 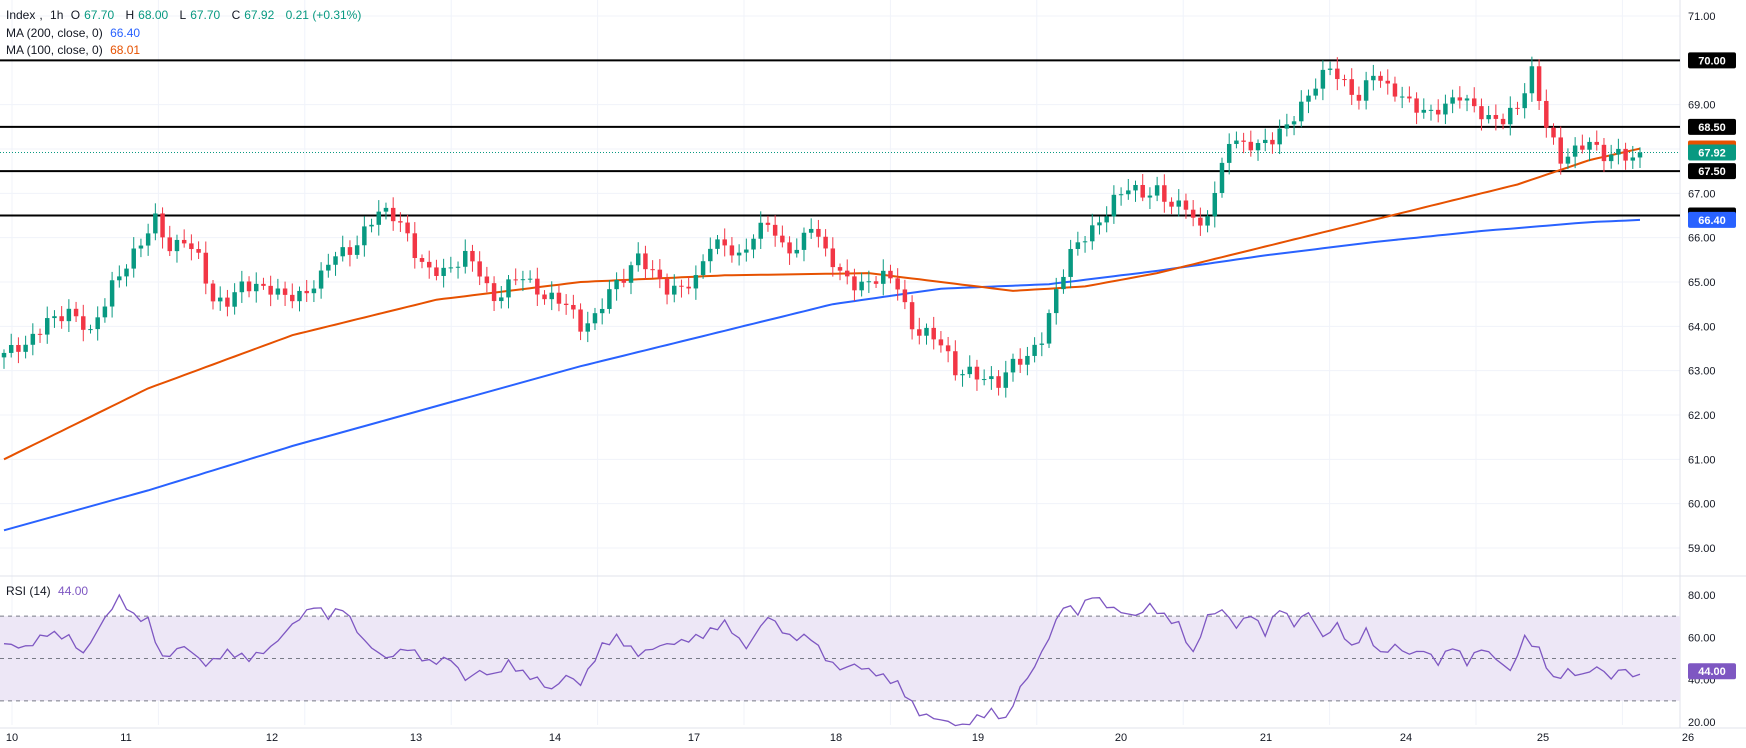 I want to click on time-tick-label: 12, so click(x=272, y=738).